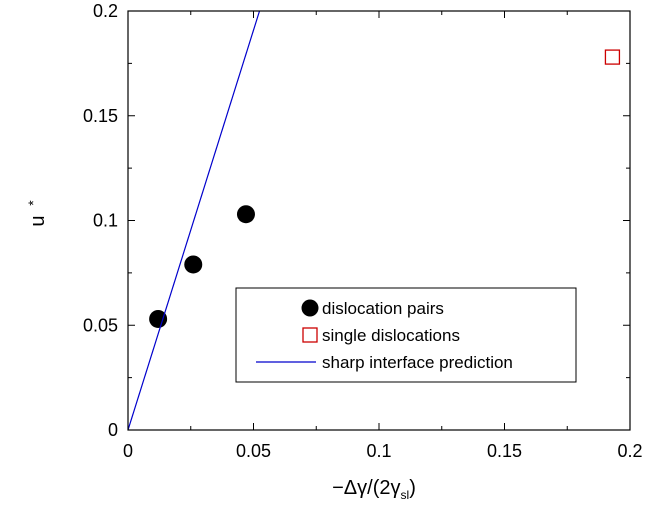 This screenshot has height=507, width=647. What do you see at coordinates (391, 335) in the screenshot?
I see `legend-label: single dislocations` at bounding box center [391, 335].